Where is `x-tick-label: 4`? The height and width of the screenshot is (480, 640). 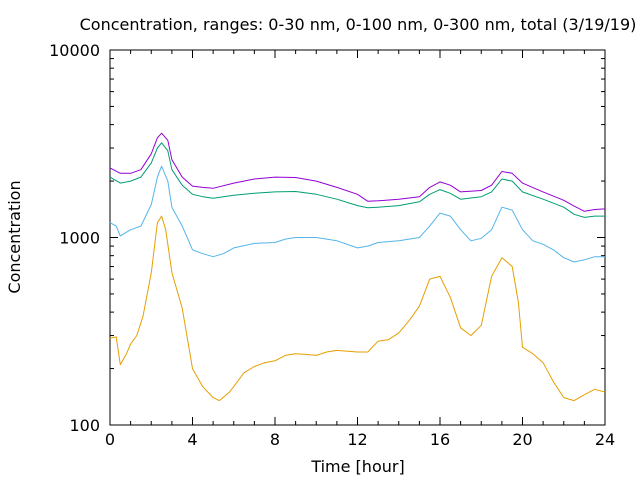 x-tick-label: 4 is located at coordinates (192, 439).